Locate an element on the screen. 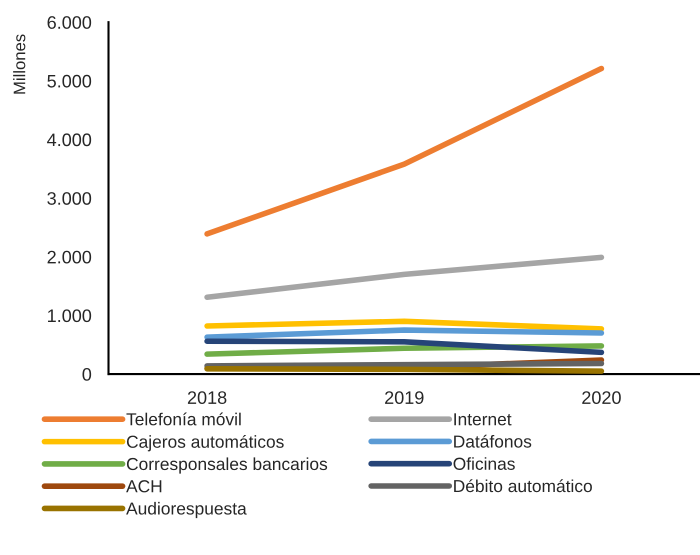  y-tick-label: 6.000 is located at coordinates (70, 22).